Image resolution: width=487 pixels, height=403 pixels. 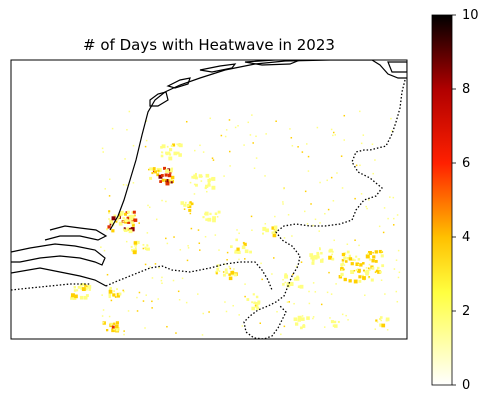 I want to click on colorbar-tick-label: 4, so click(x=466, y=237).